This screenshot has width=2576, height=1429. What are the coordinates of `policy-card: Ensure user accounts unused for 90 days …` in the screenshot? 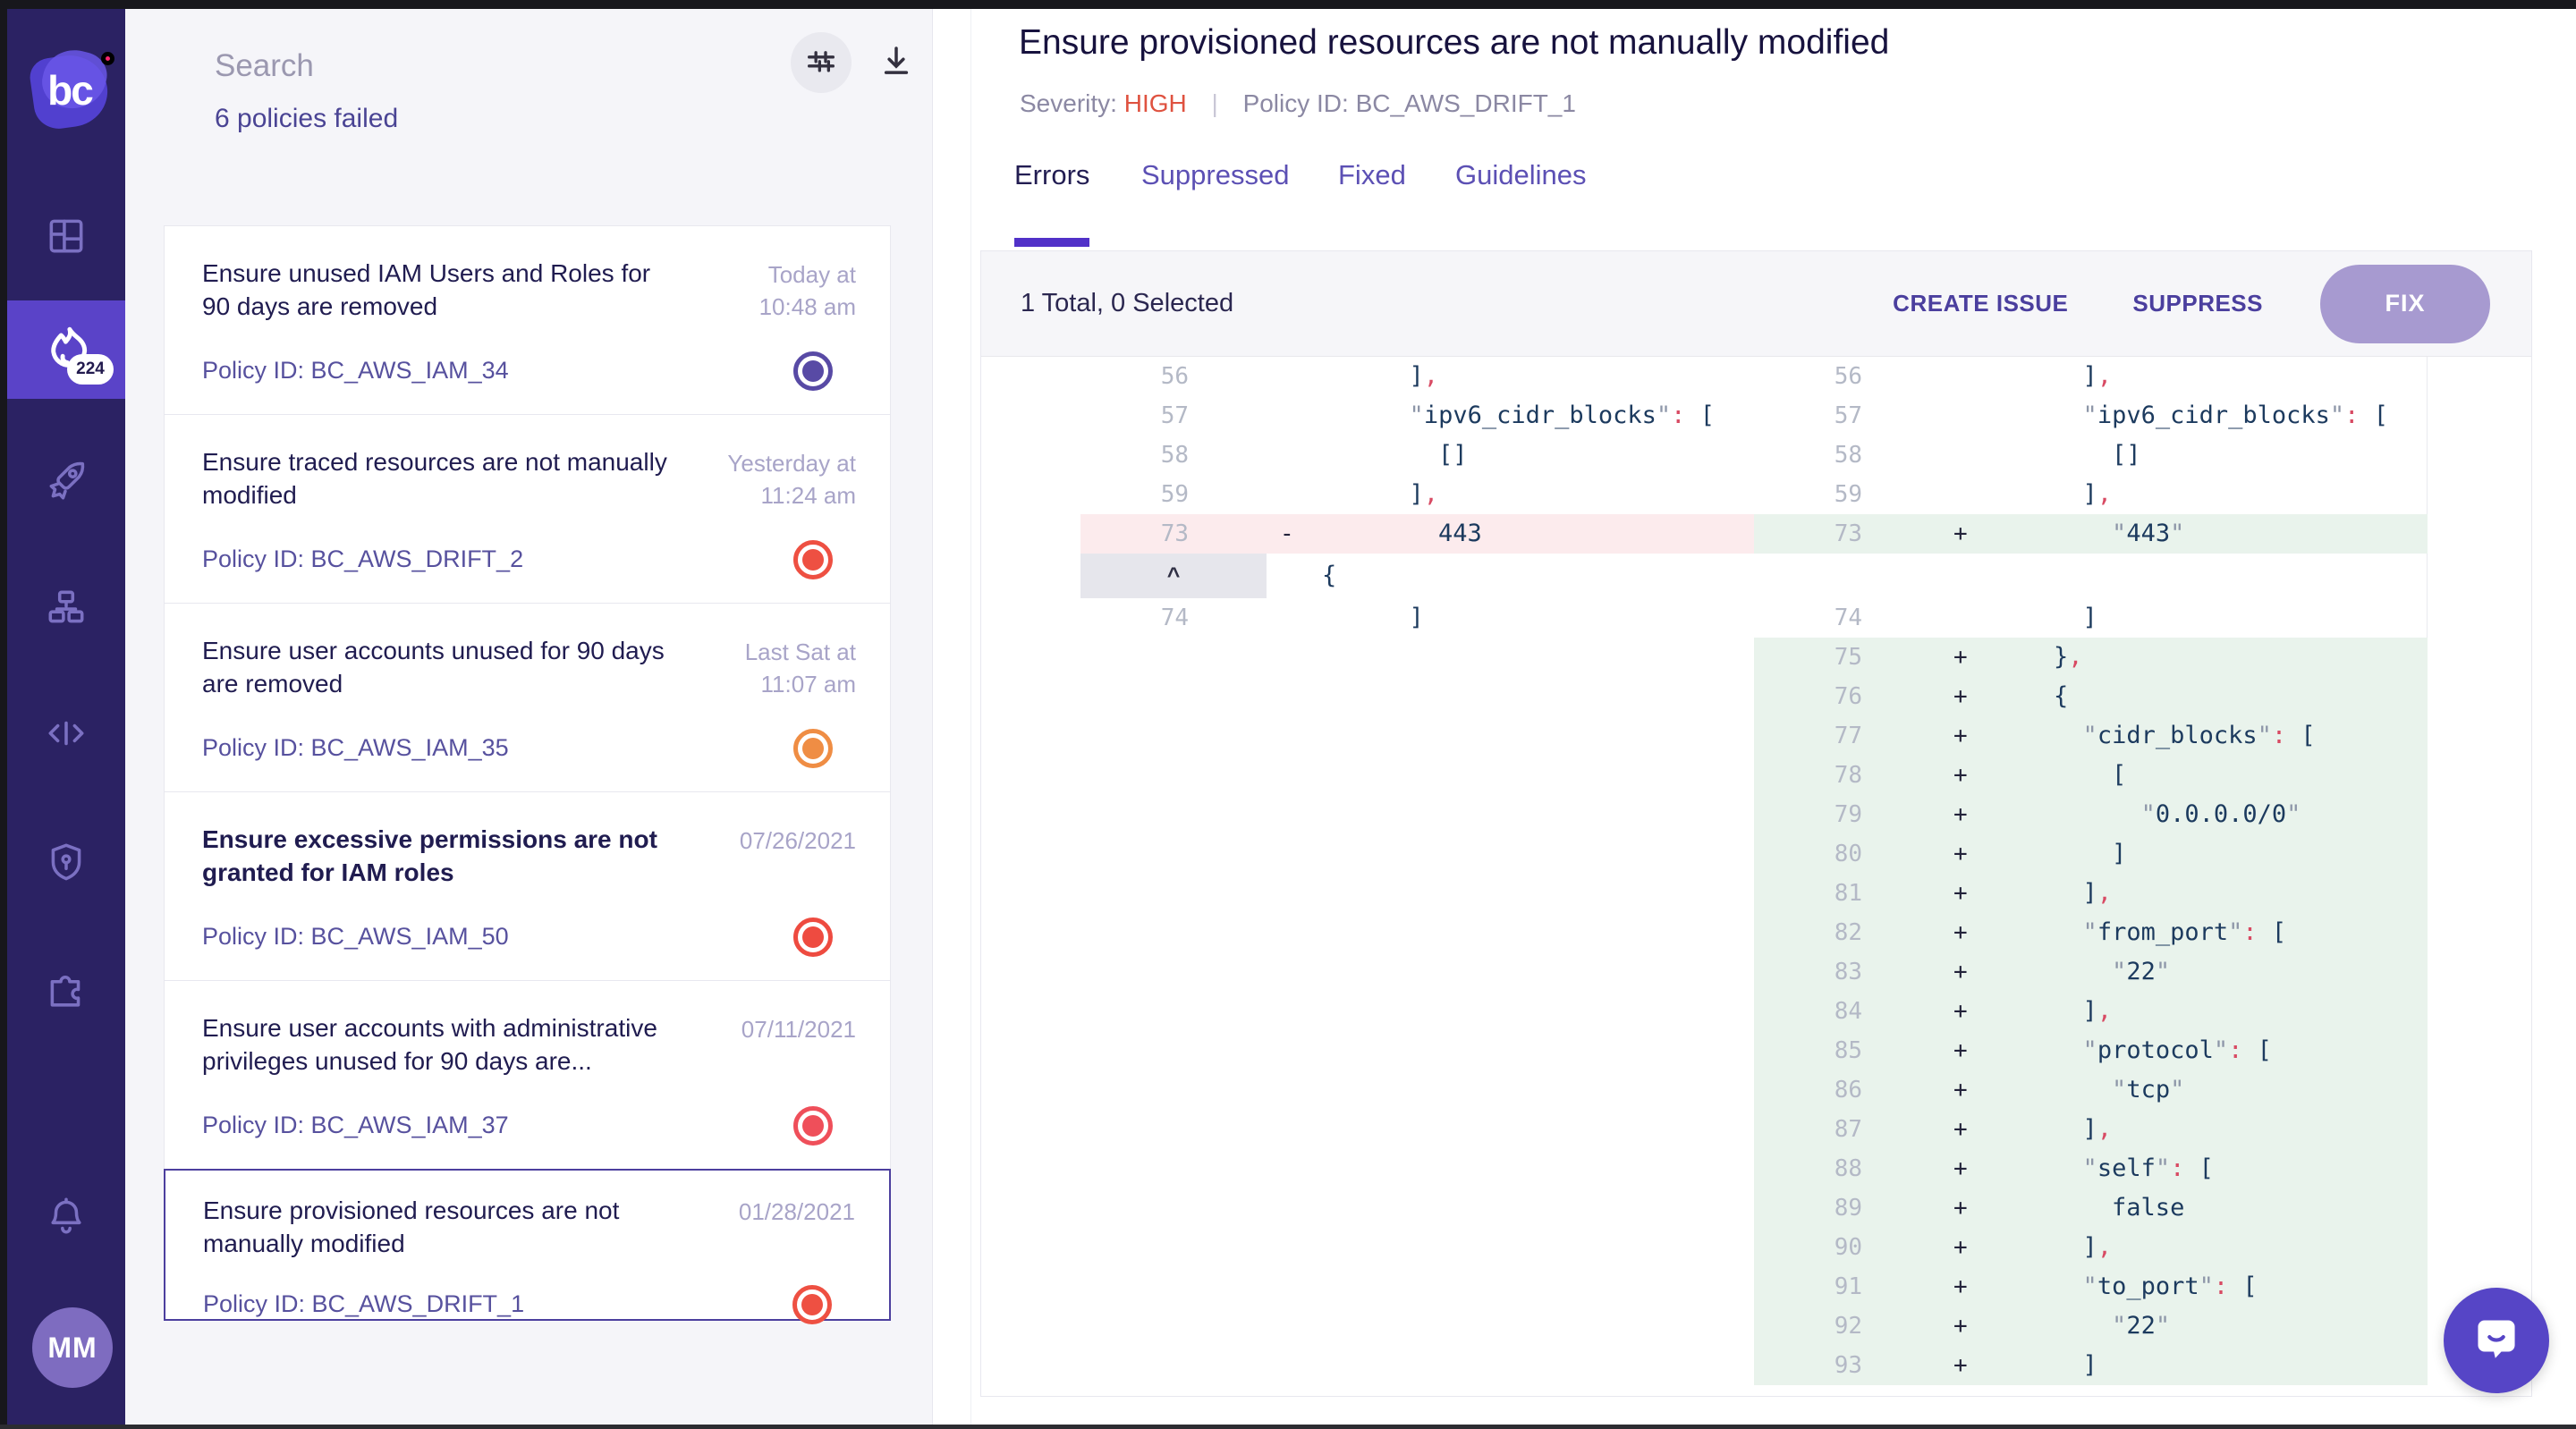 It's located at (527, 697).